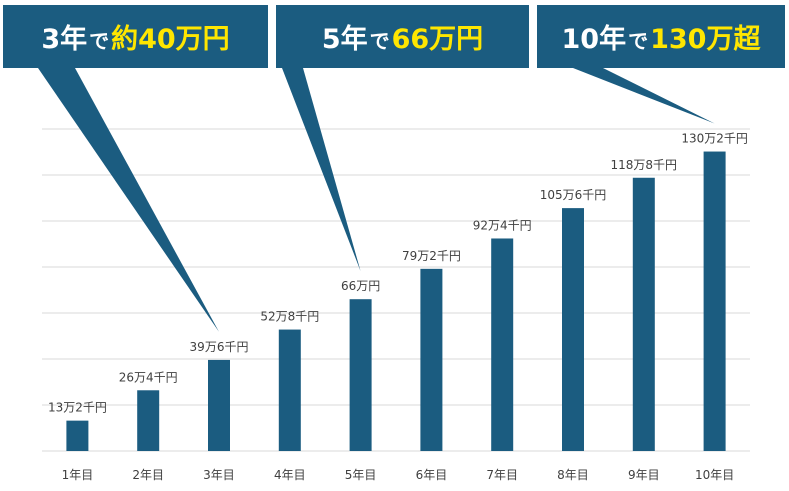 The image size is (789, 491). Describe the element at coordinates (502, 475) in the screenshot. I see `x-tick-7: 7年目` at that location.